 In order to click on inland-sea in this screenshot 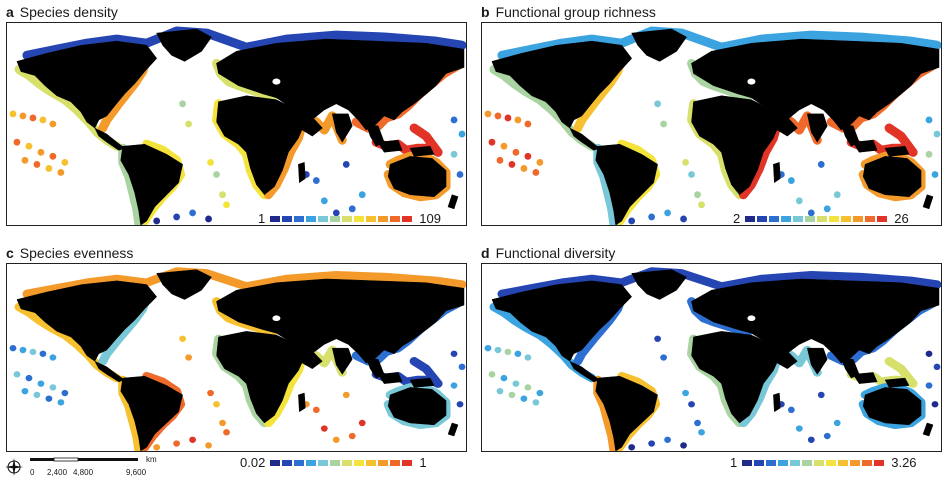, I will do `click(276, 81)`.